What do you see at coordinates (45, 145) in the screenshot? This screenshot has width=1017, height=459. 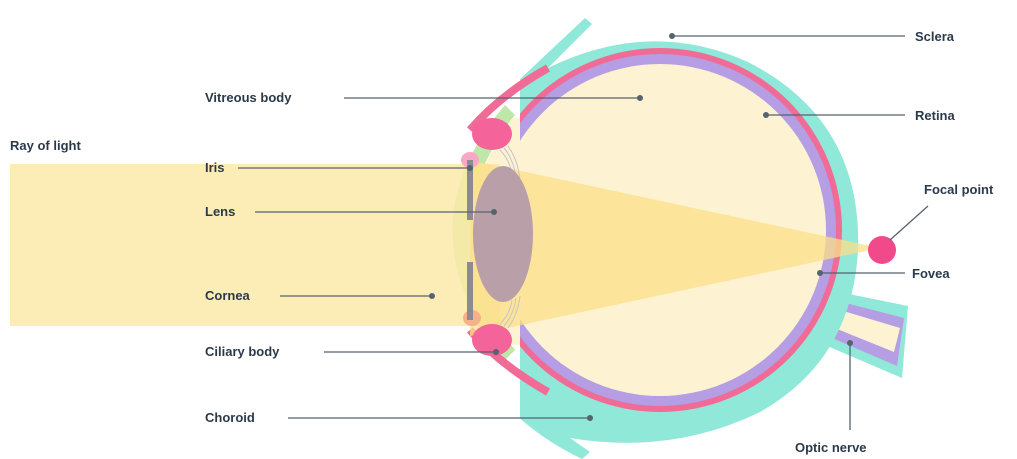 I see `label-ray-of-light: Ray of light` at bounding box center [45, 145].